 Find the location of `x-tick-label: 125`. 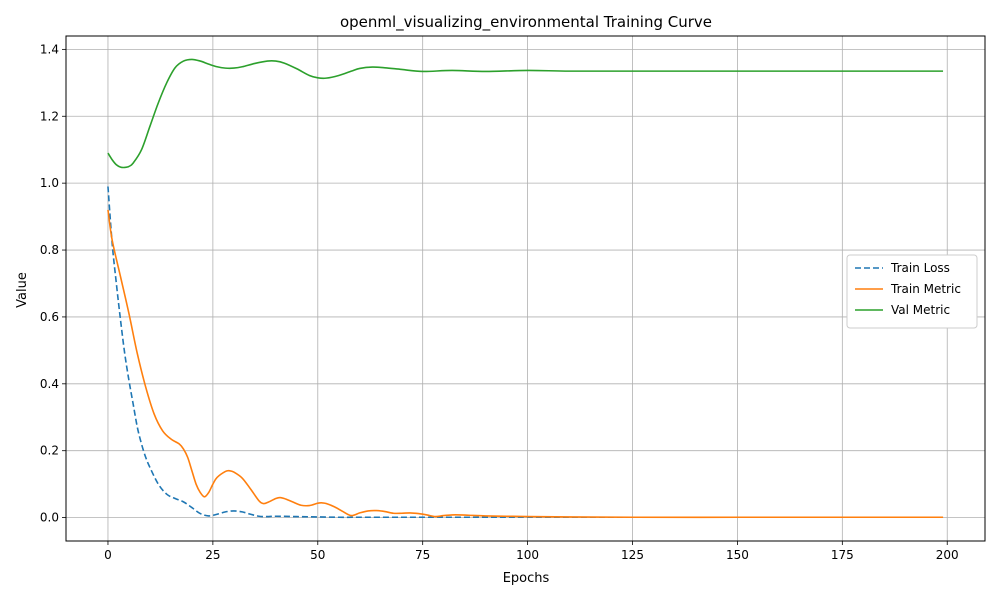

x-tick-label: 125 is located at coordinates (632, 555).